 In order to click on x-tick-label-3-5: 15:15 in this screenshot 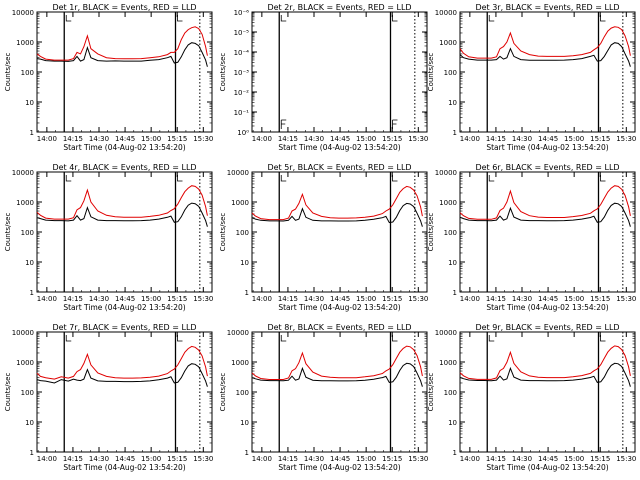, I will do `click(600, 139)`.